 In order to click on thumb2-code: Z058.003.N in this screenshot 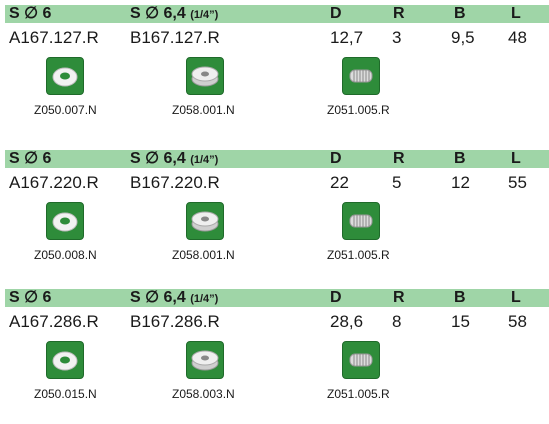, I will do `click(203, 394)`.